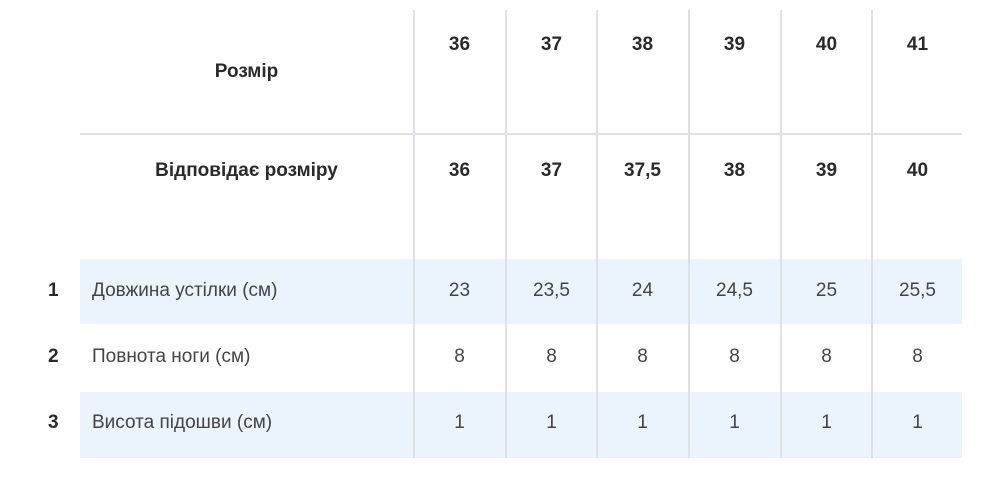  What do you see at coordinates (551, 44) in the screenshot?
I see `size-header: 37` at bounding box center [551, 44].